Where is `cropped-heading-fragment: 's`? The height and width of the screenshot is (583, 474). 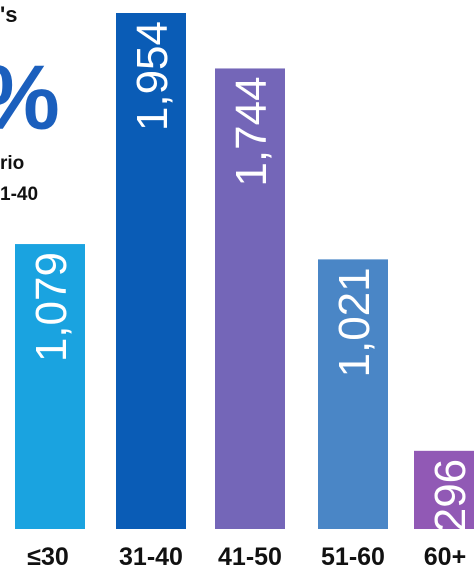 cropped-heading-fragment: 's is located at coordinates (9, 14).